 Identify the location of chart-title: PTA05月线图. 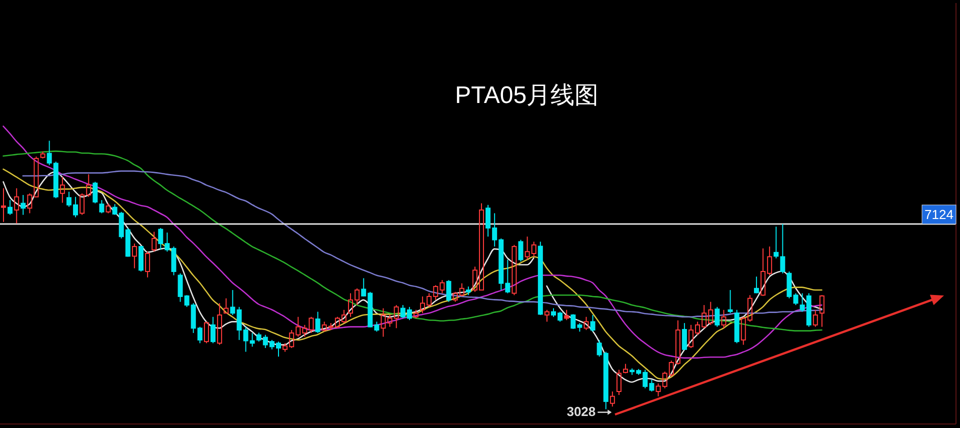
(527, 96).